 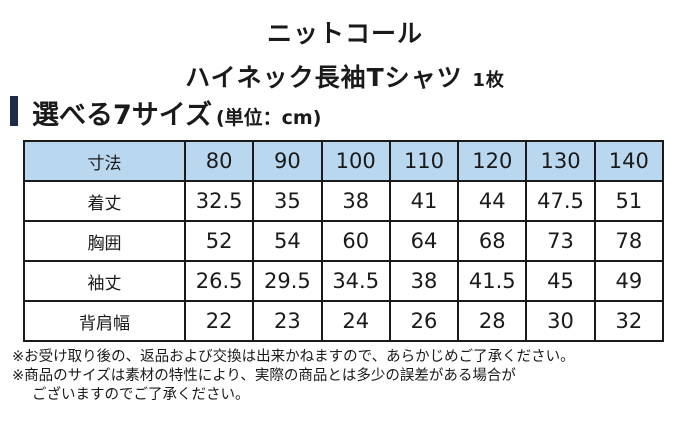 I want to click on table-cell: 29.5, so click(x=287, y=281).